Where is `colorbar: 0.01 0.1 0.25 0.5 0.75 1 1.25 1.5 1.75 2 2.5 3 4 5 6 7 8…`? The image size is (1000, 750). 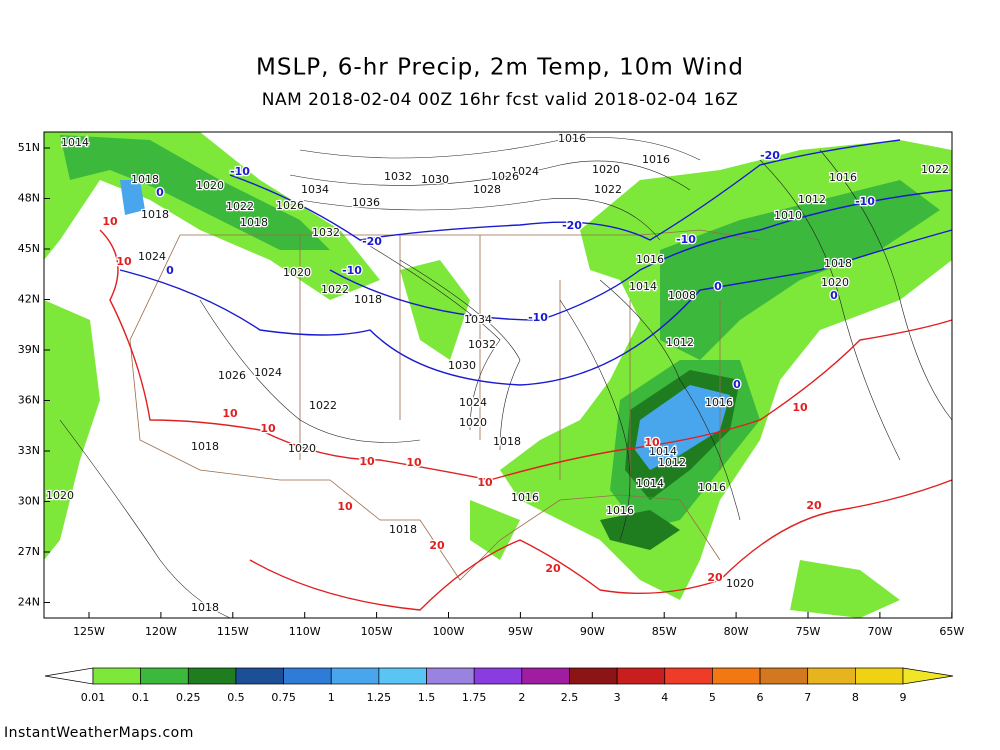
colorbar: 0.01 0.1 0.25 0.5 0.75 1 1.25 1.5 1.75 2 2.5 3 4 5 6 7 8… is located at coordinates (499, 685).